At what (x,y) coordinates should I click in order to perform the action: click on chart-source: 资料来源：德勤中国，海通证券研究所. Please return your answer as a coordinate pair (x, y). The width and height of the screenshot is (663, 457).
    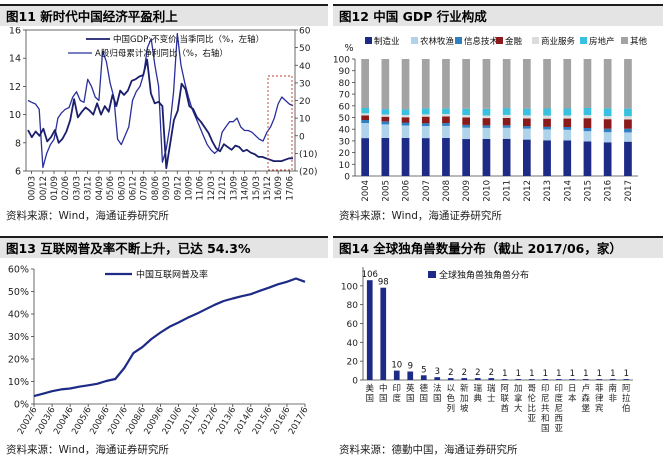
    Looking at the image, I should click on (428, 450).